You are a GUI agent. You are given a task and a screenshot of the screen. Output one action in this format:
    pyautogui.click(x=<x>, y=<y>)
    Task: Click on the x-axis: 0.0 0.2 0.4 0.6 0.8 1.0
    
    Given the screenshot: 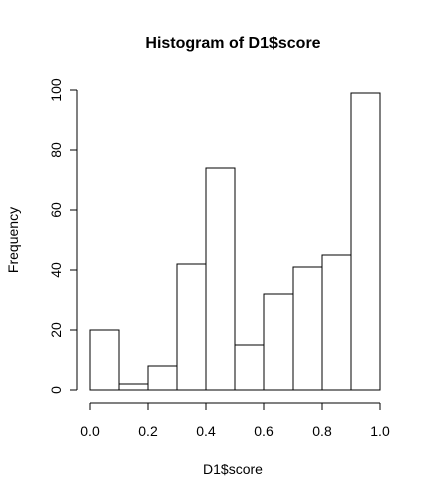 What is the action you would take?
    pyautogui.click(x=235, y=420)
    